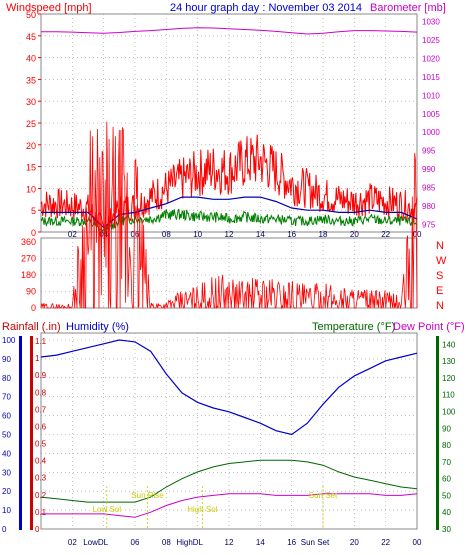 This screenshot has width=466, height=555. I want to click on wind-tick-label: 25, so click(31, 124).